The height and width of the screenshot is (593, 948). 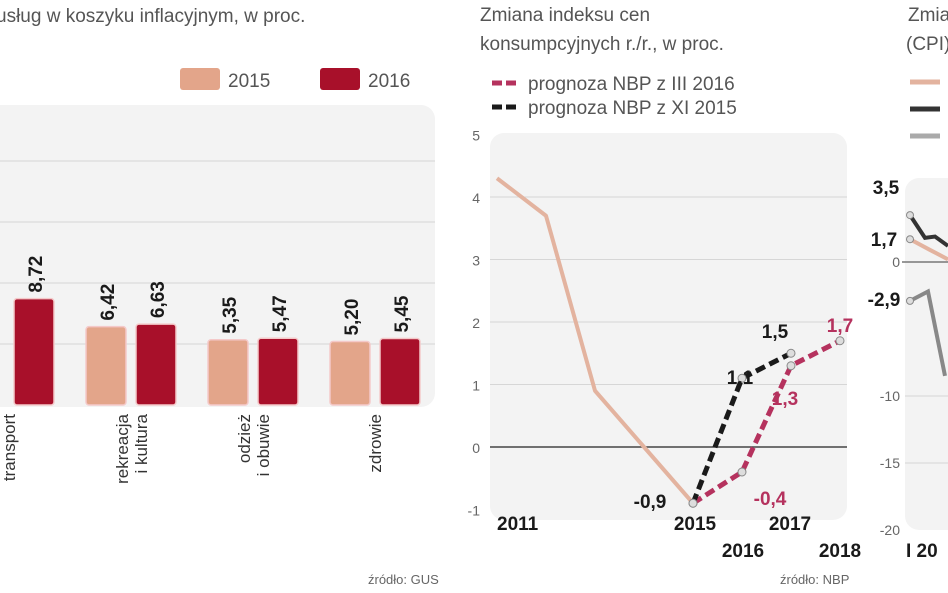 I want to click on category-label: zdrowie, so click(x=375, y=443).